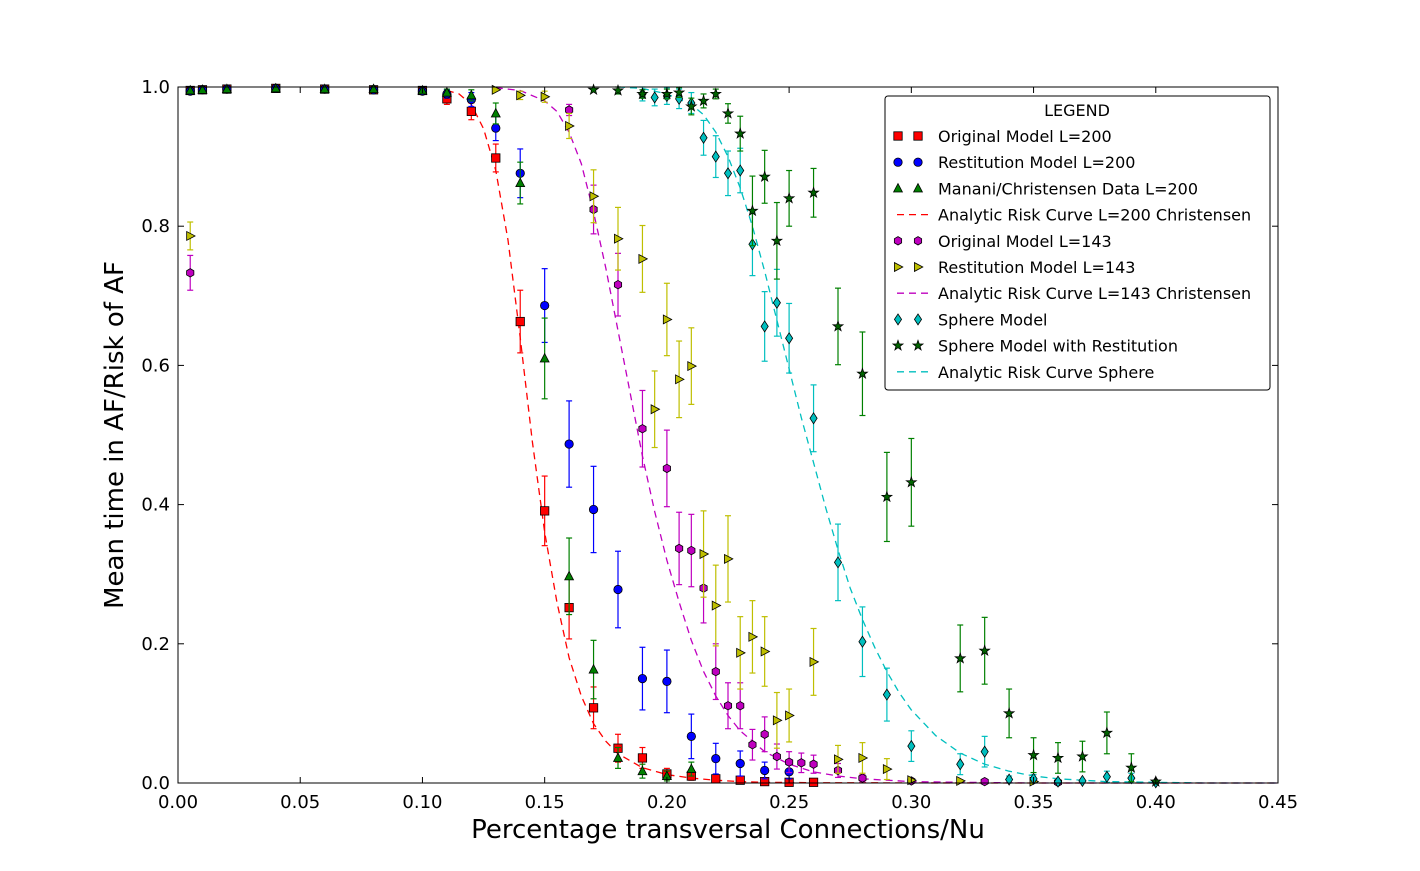 The width and height of the screenshot is (1420, 871). What do you see at coordinates (115, 435) in the screenshot?
I see `y-axis-label: Mean time in AF/Risk of AF` at bounding box center [115, 435].